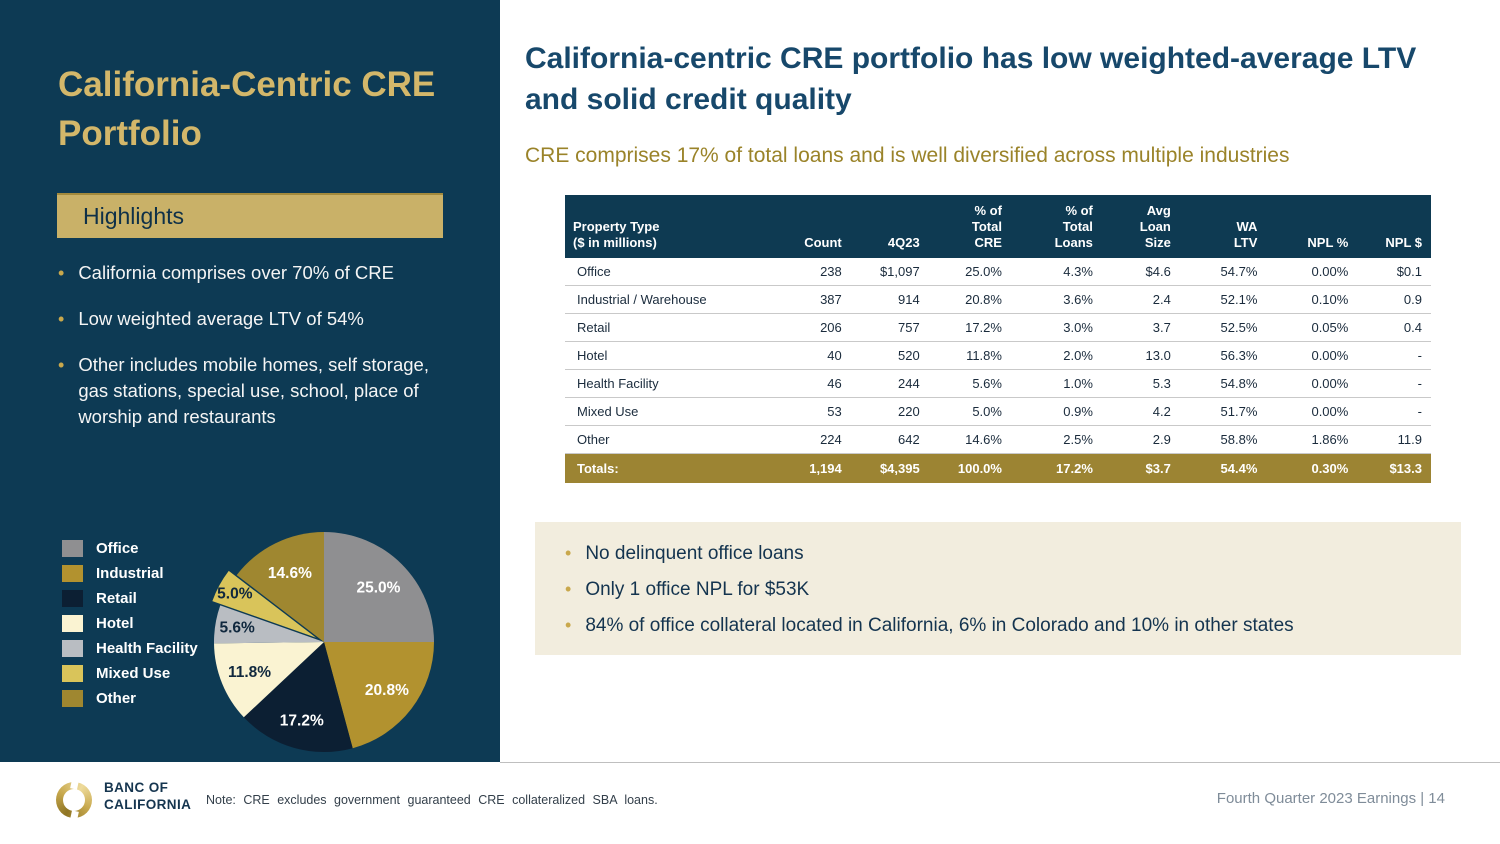 This screenshot has height=844, width=1500. I want to click on pie-slice-other, so click(280, 587).